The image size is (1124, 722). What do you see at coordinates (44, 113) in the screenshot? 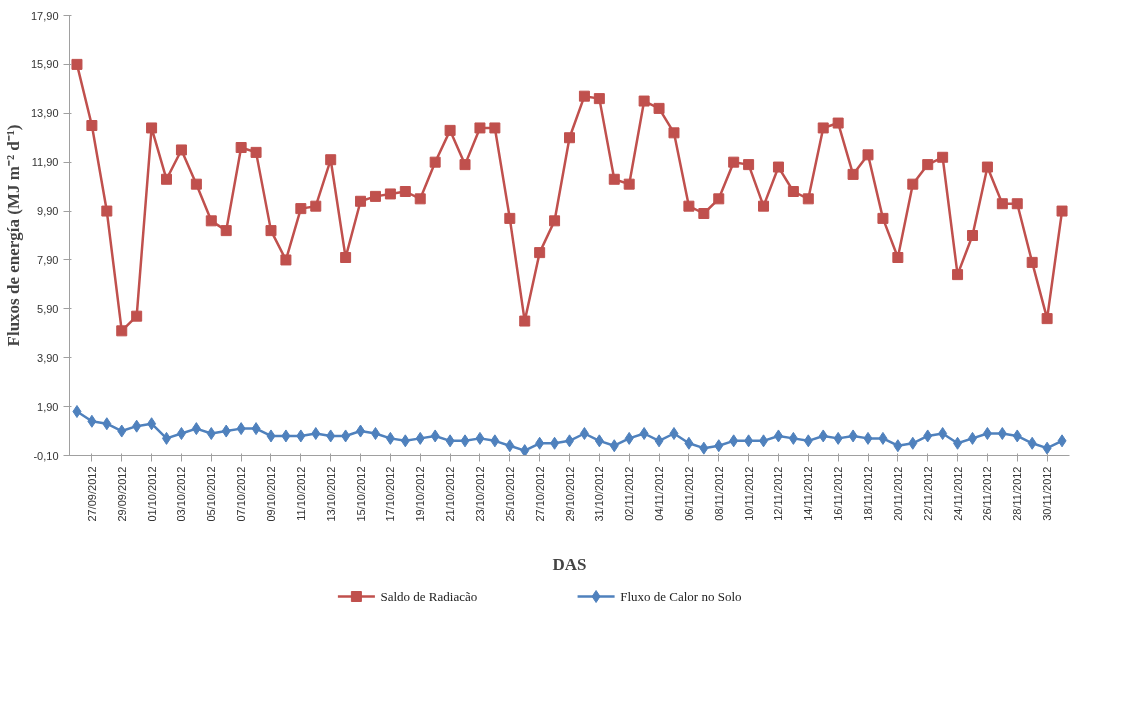
I see `y-tick-label: 13,90` at bounding box center [44, 113].